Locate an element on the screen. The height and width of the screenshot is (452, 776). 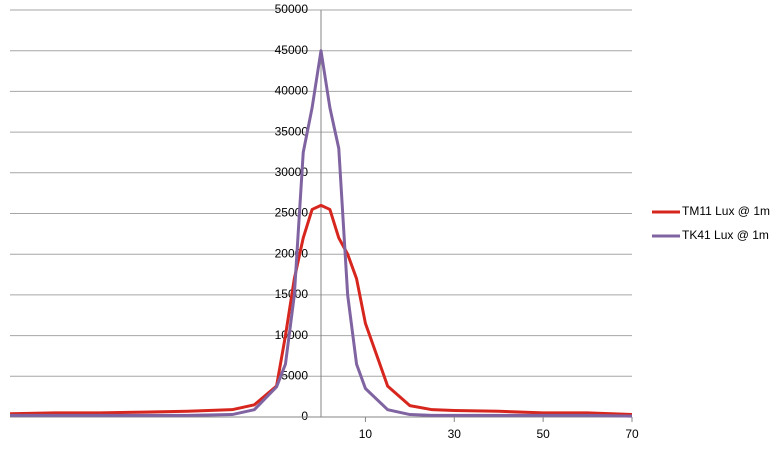
y-tick-label: 30000 is located at coordinates (292, 172).